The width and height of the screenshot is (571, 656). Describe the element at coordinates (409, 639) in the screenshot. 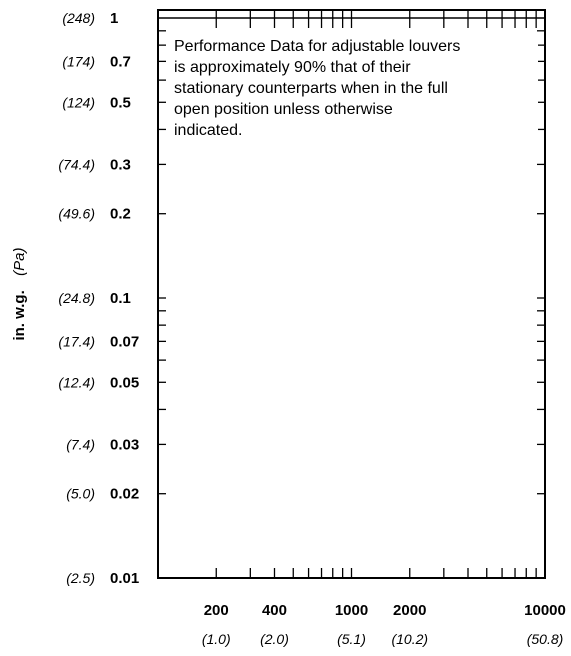

I see `x-tick-label-secondary: (10.2)` at that location.